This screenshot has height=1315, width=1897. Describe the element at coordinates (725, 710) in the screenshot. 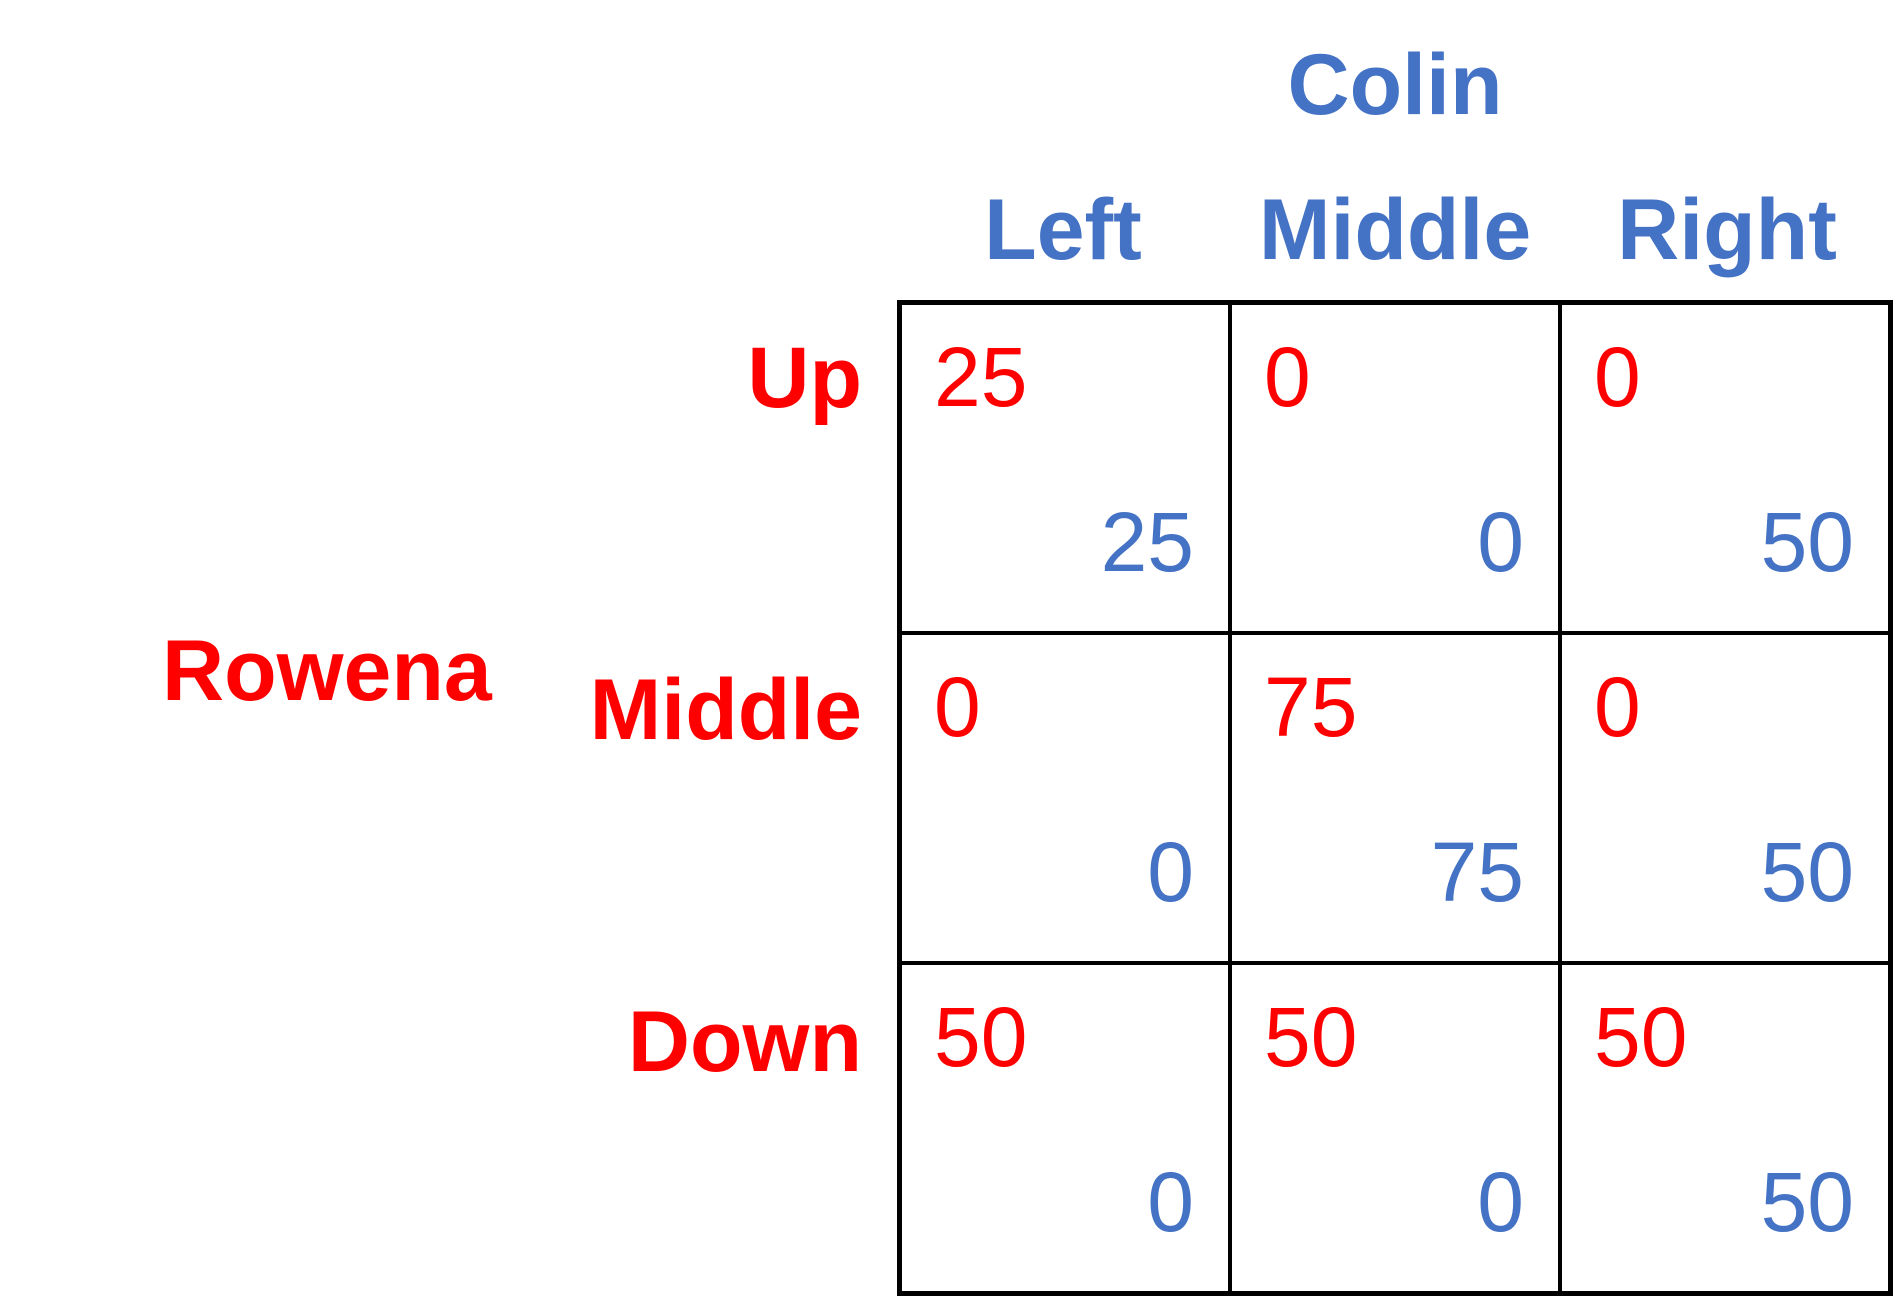

I see `row-header-middle: Middle` at that location.